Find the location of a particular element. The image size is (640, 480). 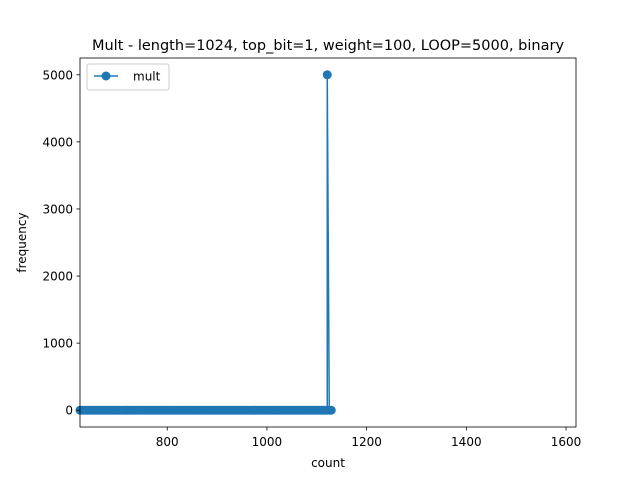

y-tick-label: 0 is located at coordinates (69, 411).